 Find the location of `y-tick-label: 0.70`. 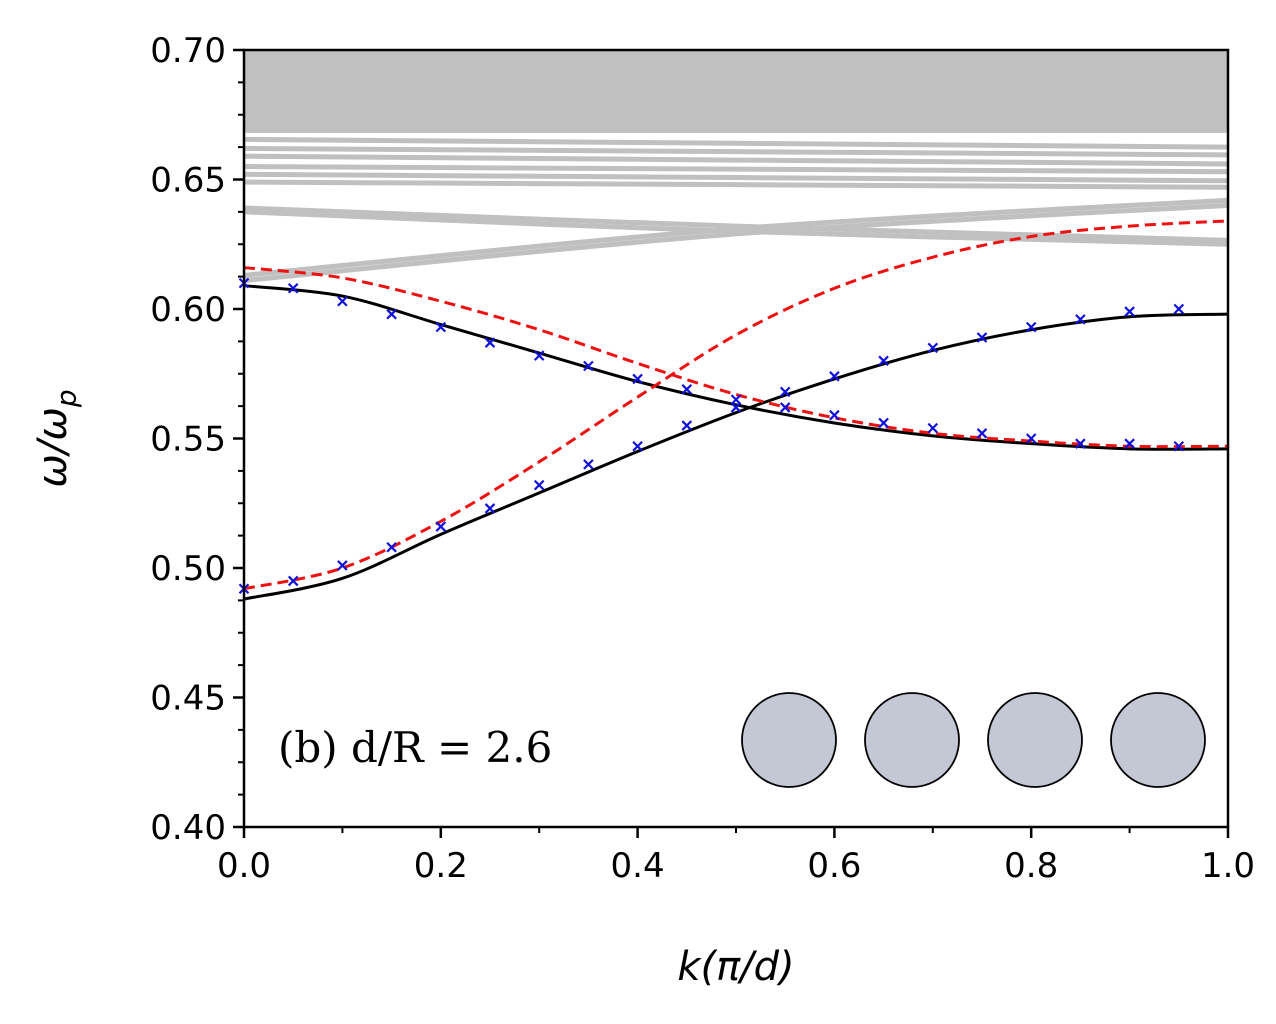

y-tick-label: 0.70 is located at coordinates (188, 51).